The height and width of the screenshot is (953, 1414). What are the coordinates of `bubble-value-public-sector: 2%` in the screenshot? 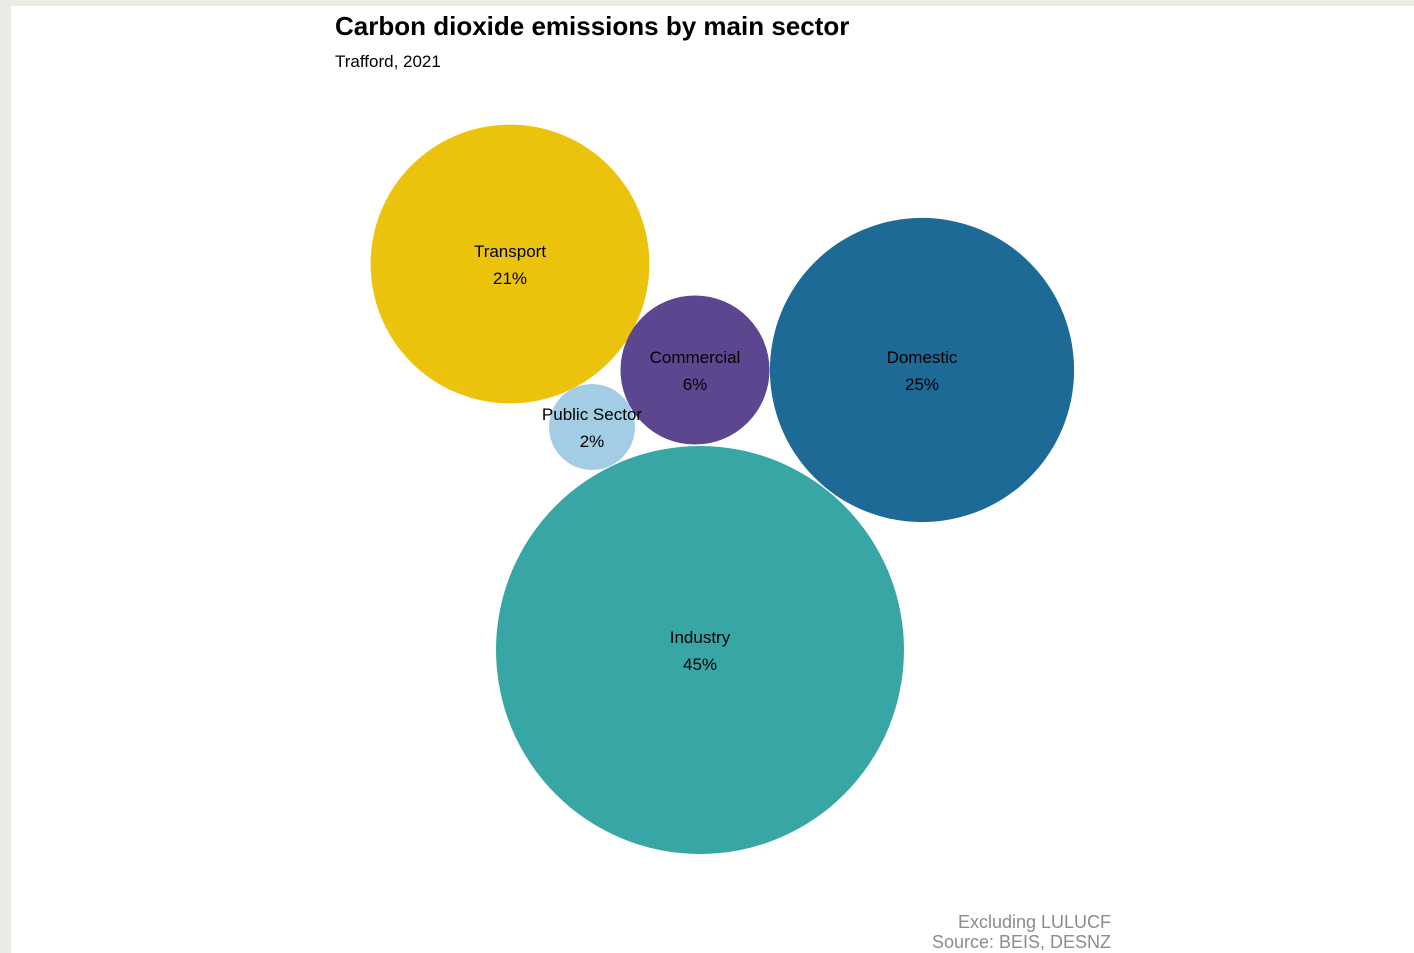 It's located at (592, 441).